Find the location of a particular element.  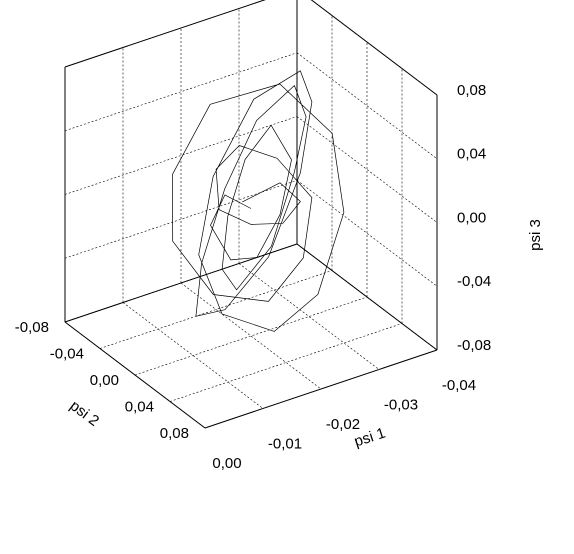

y-tick-label: 0,04 is located at coordinates (139, 406).